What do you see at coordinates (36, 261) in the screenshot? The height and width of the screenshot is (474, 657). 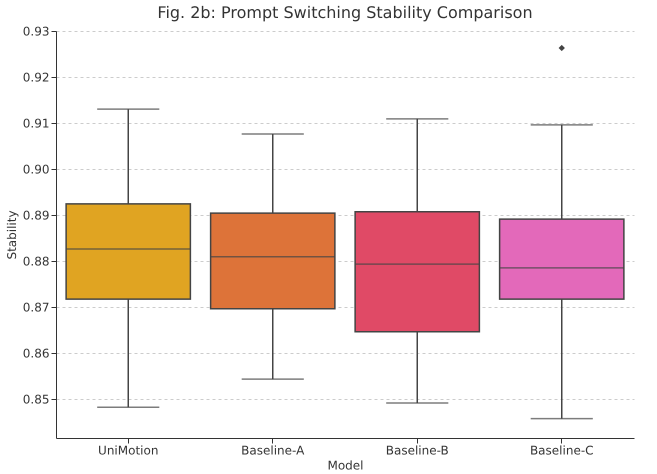 I see `y-tick-label: 0.88` at bounding box center [36, 261].